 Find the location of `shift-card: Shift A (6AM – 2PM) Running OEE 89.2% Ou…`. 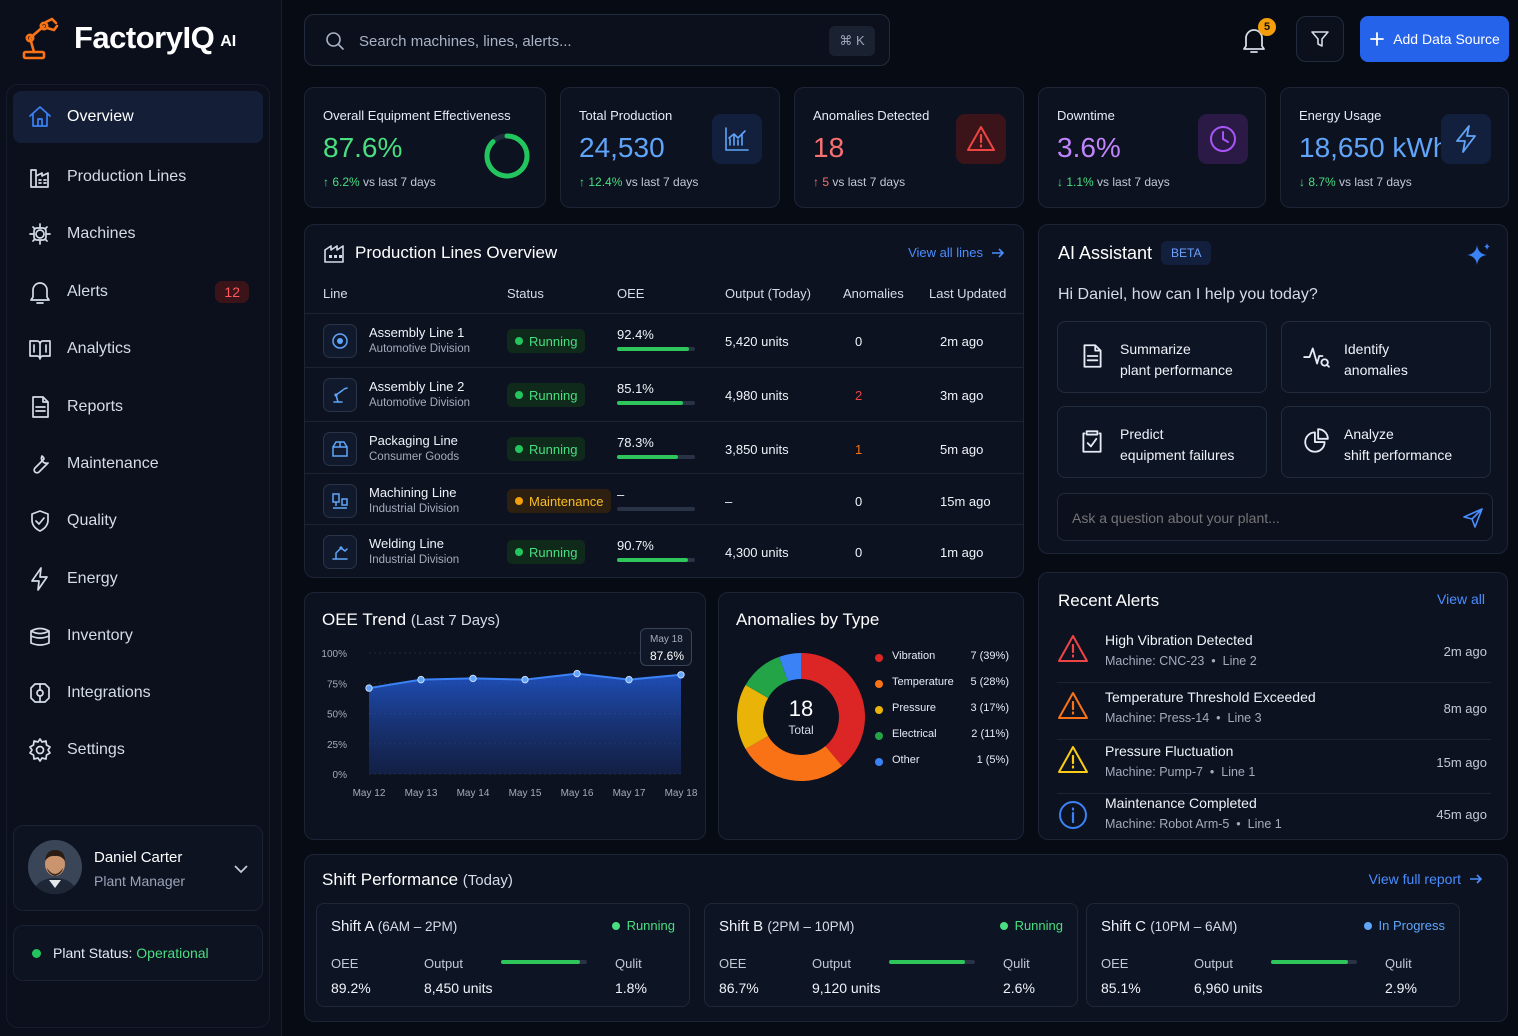

shift-card: Shift A (6AM – 2PM) Running OEE 89.2% Ou… is located at coordinates (503, 955).